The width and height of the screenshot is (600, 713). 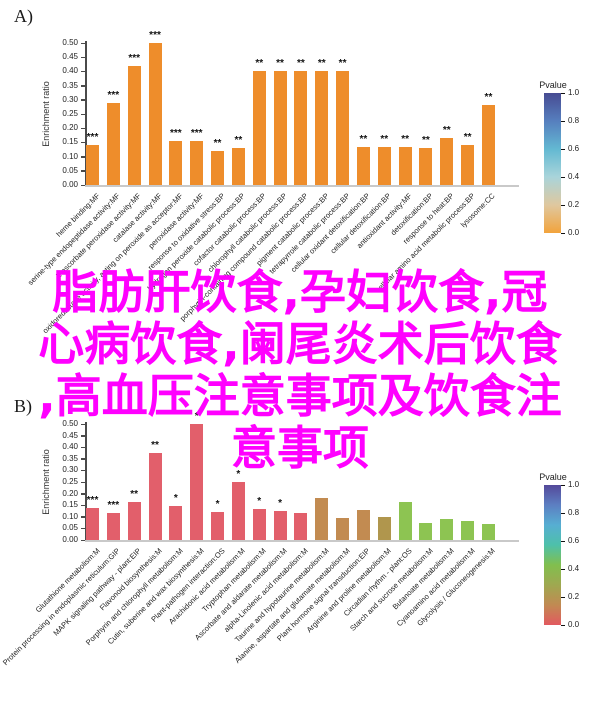 I want to click on x-tick-label: Circadian rhythm - plant:OS, so click(x=377, y=582).